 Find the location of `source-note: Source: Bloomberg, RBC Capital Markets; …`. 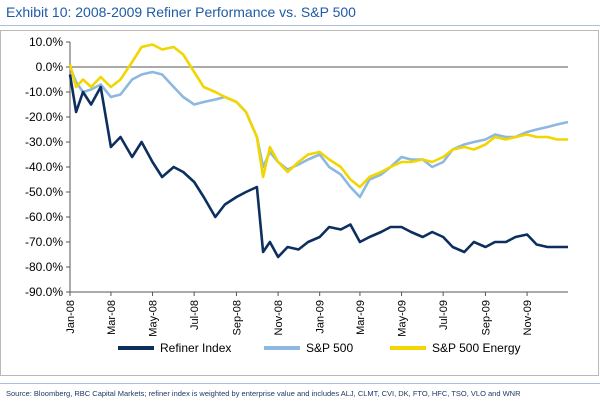

source-note: Source: Bloomberg, RBC Capital Markets; … is located at coordinates (263, 393).